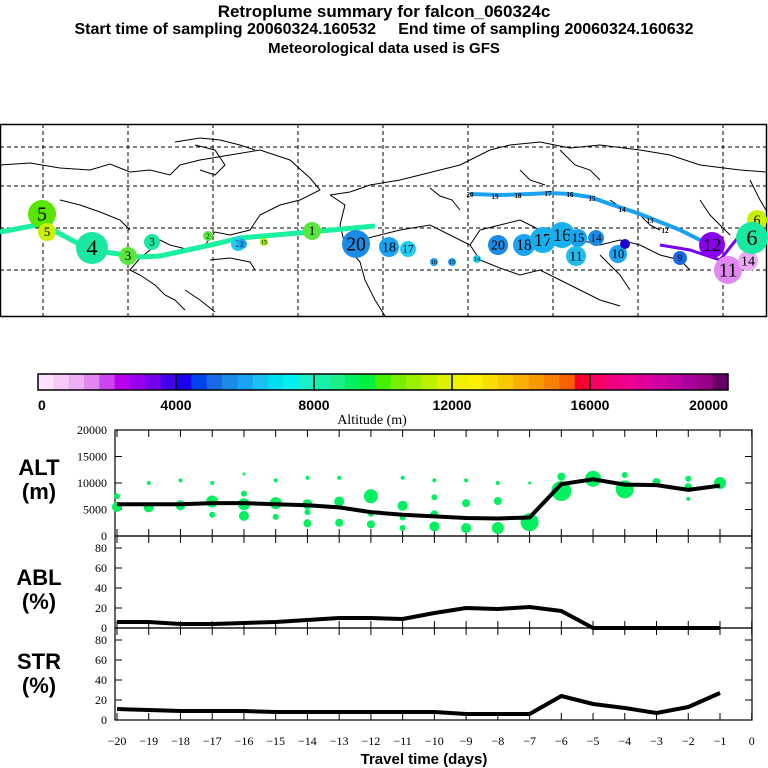  I want to click on y-tick-label: 20, so click(101, 700).